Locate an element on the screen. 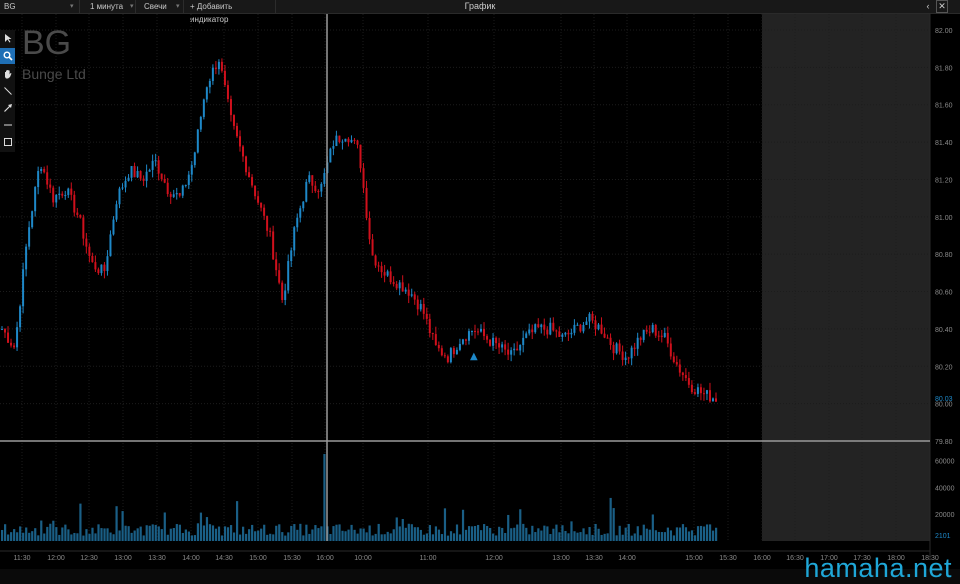 Image resolution: width=960 pixels, height=584 pixels. zoom-icon is located at coordinates (7, 56).